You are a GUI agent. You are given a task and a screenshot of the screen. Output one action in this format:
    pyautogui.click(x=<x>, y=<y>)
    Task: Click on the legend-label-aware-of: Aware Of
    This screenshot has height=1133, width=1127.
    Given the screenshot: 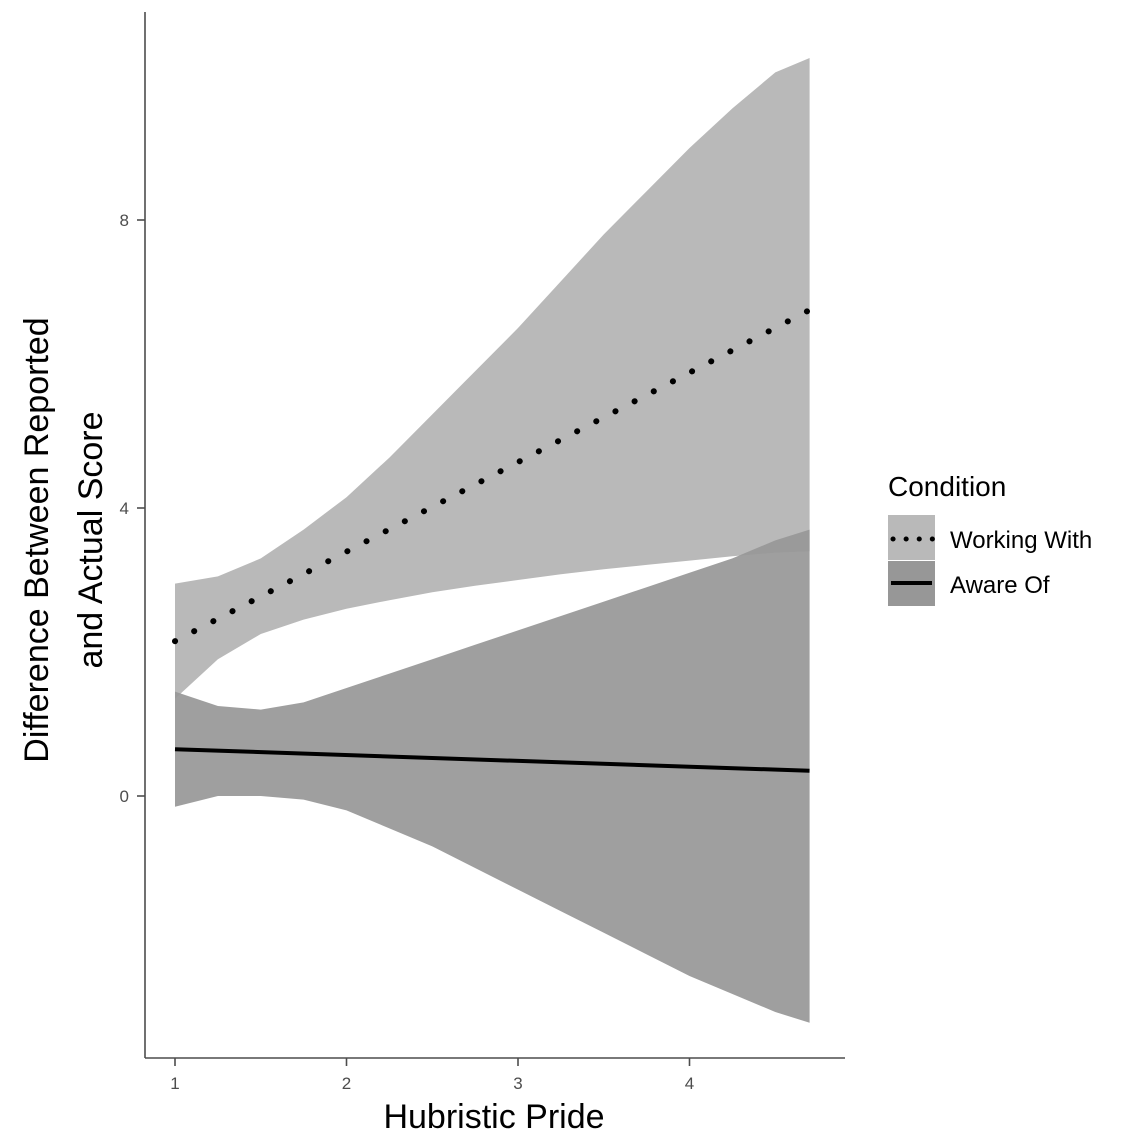 What is the action you would take?
    pyautogui.click(x=1000, y=585)
    